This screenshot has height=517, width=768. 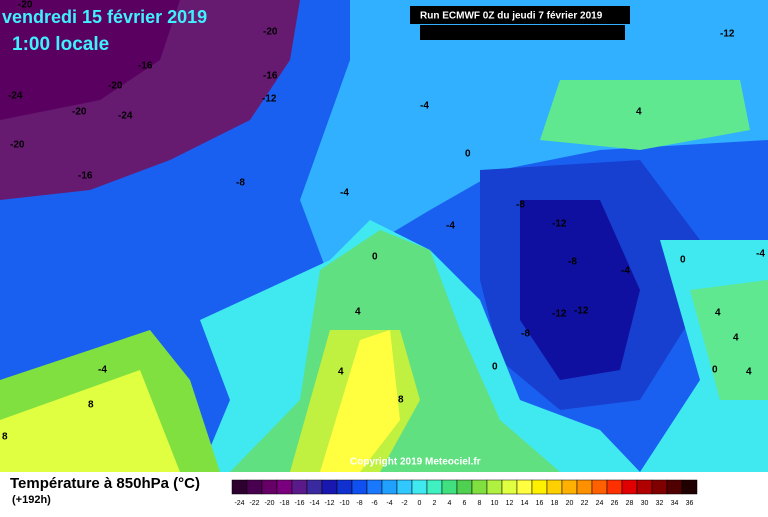 What do you see at coordinates (329, 503) in the screenshot?
I see `legend-tick-label: -12` at bounding box center [329, 503].